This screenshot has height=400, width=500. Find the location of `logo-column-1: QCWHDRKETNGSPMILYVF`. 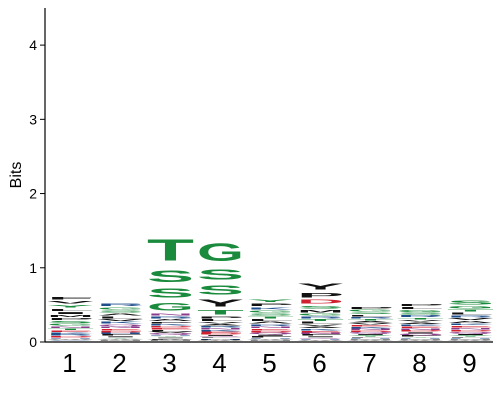

logo-column-1: QCWHDRKETNGSPMILYVF is located at coordinates (70, 319).